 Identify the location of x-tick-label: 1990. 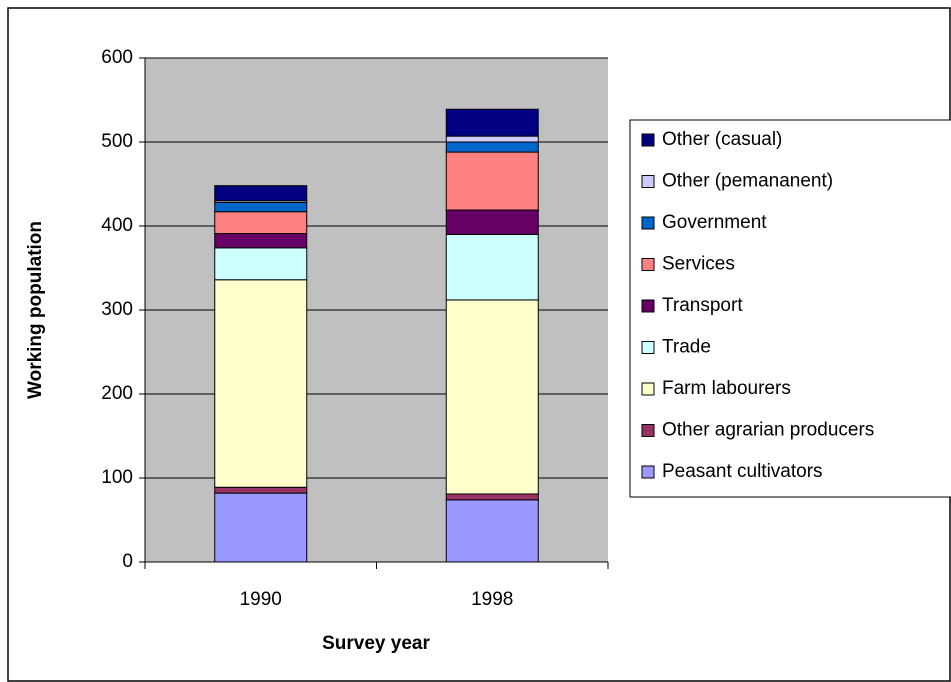
(261, 599).